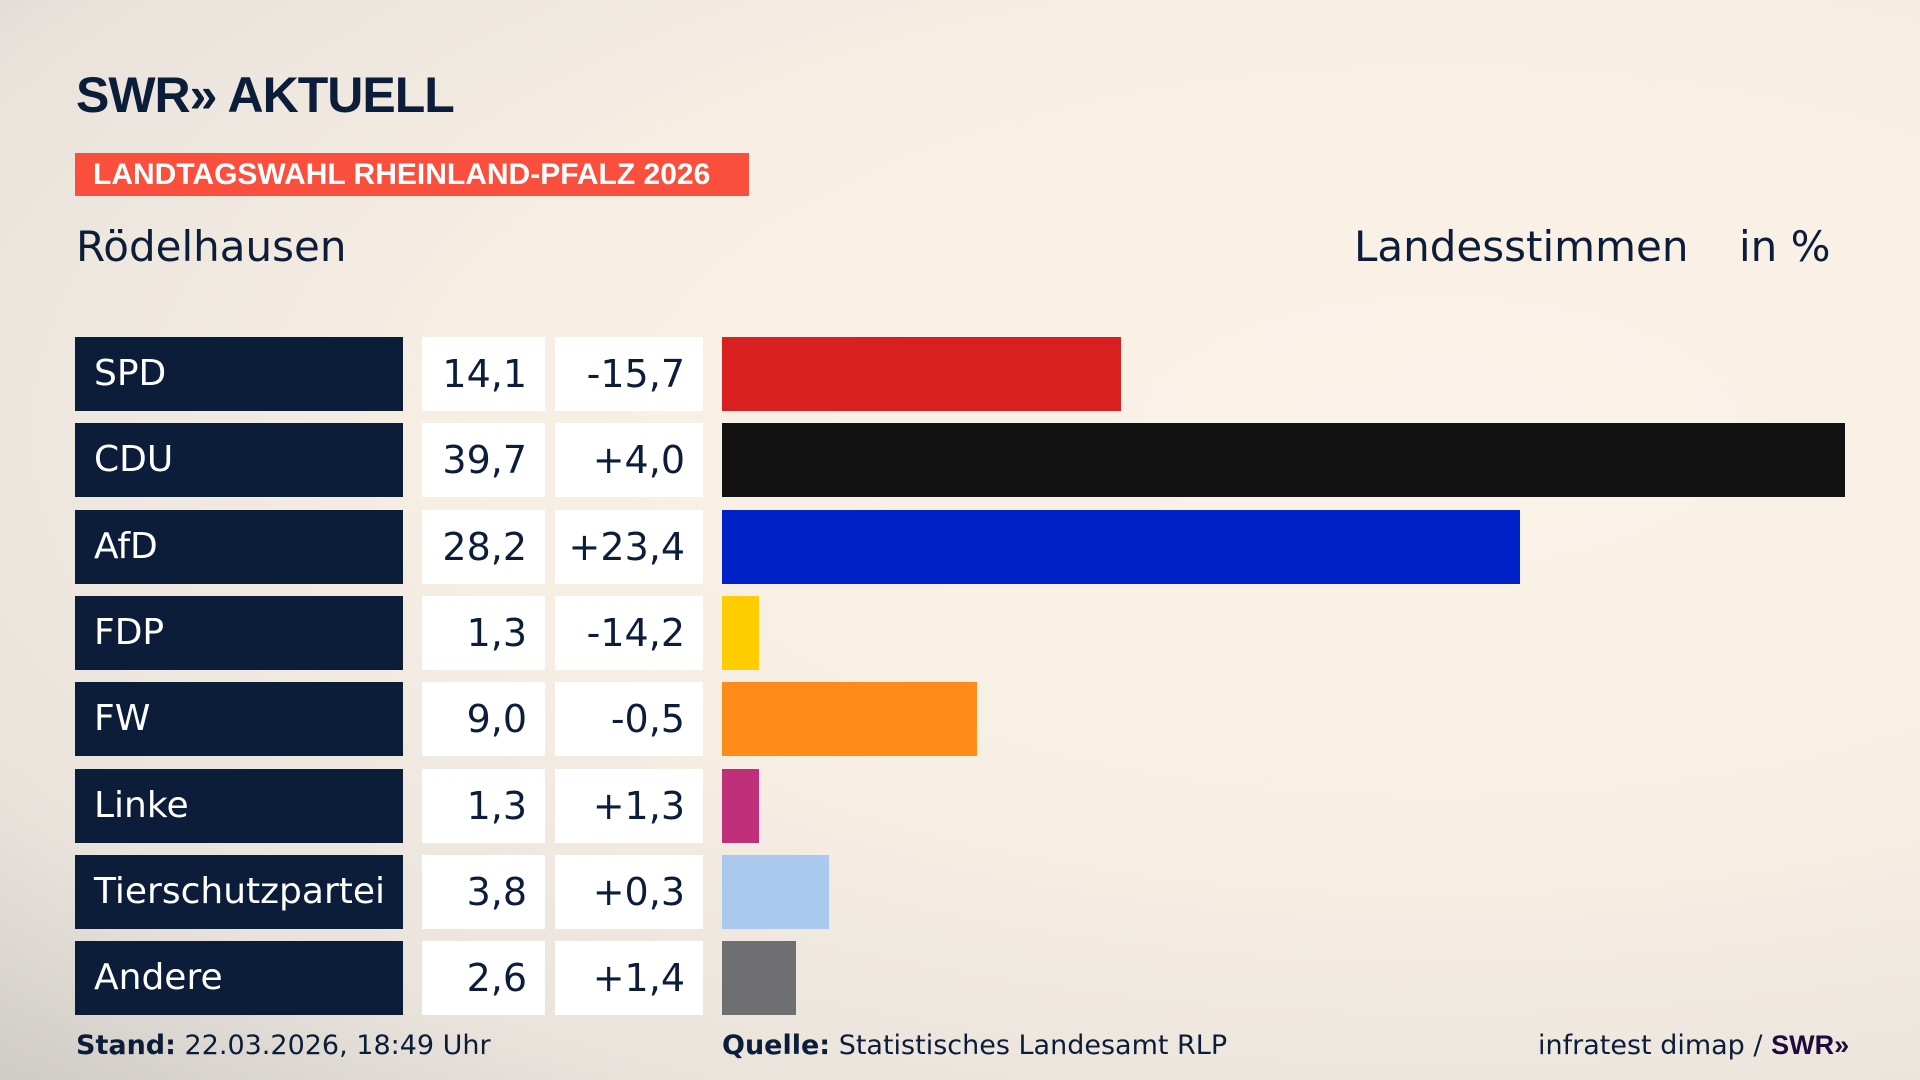 Image resolution: width=1920 pixels, height=1080 pixels. I want to click on election-banner: LANDTAGSWAHL RHEINLAND-PFALZ 2026, so click(412, 174).